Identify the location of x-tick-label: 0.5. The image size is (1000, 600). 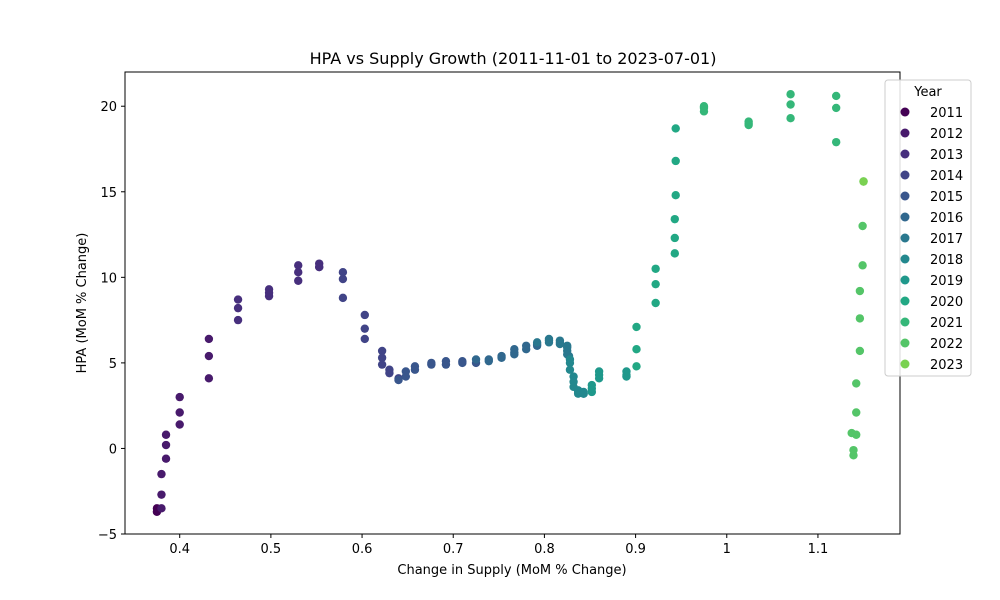
(271, 549).